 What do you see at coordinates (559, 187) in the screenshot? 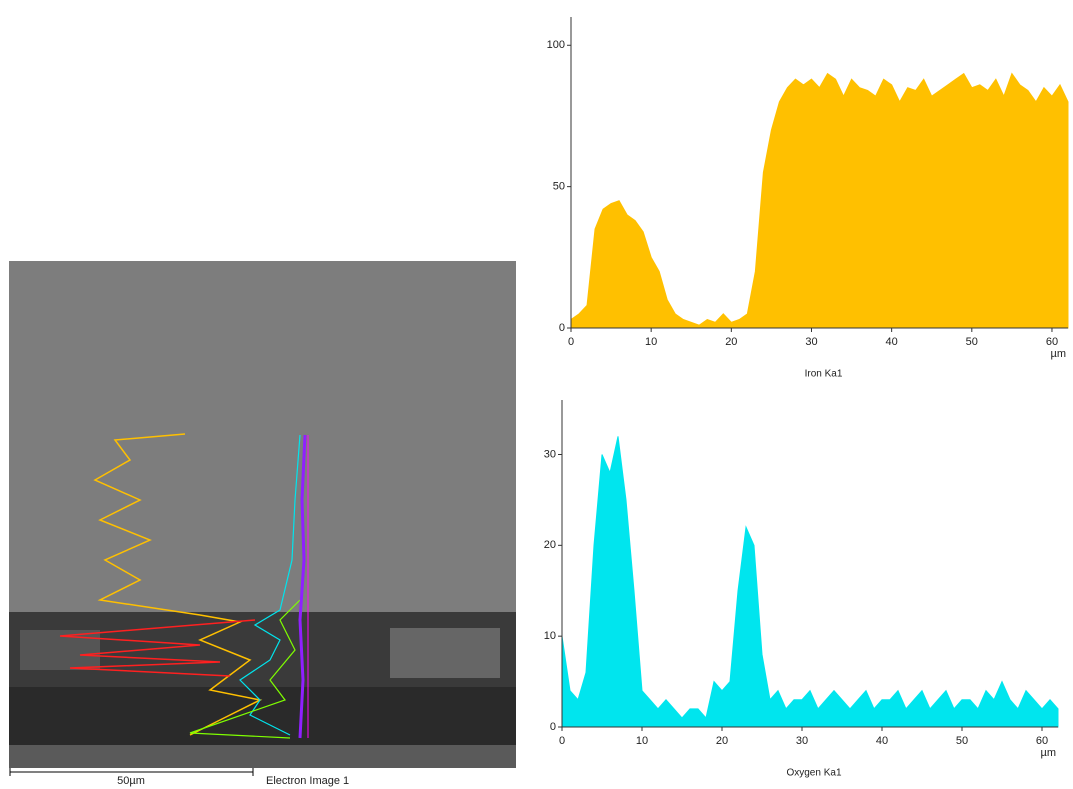
I see `y-tick-label: 50` at bounding box center [559, 187].